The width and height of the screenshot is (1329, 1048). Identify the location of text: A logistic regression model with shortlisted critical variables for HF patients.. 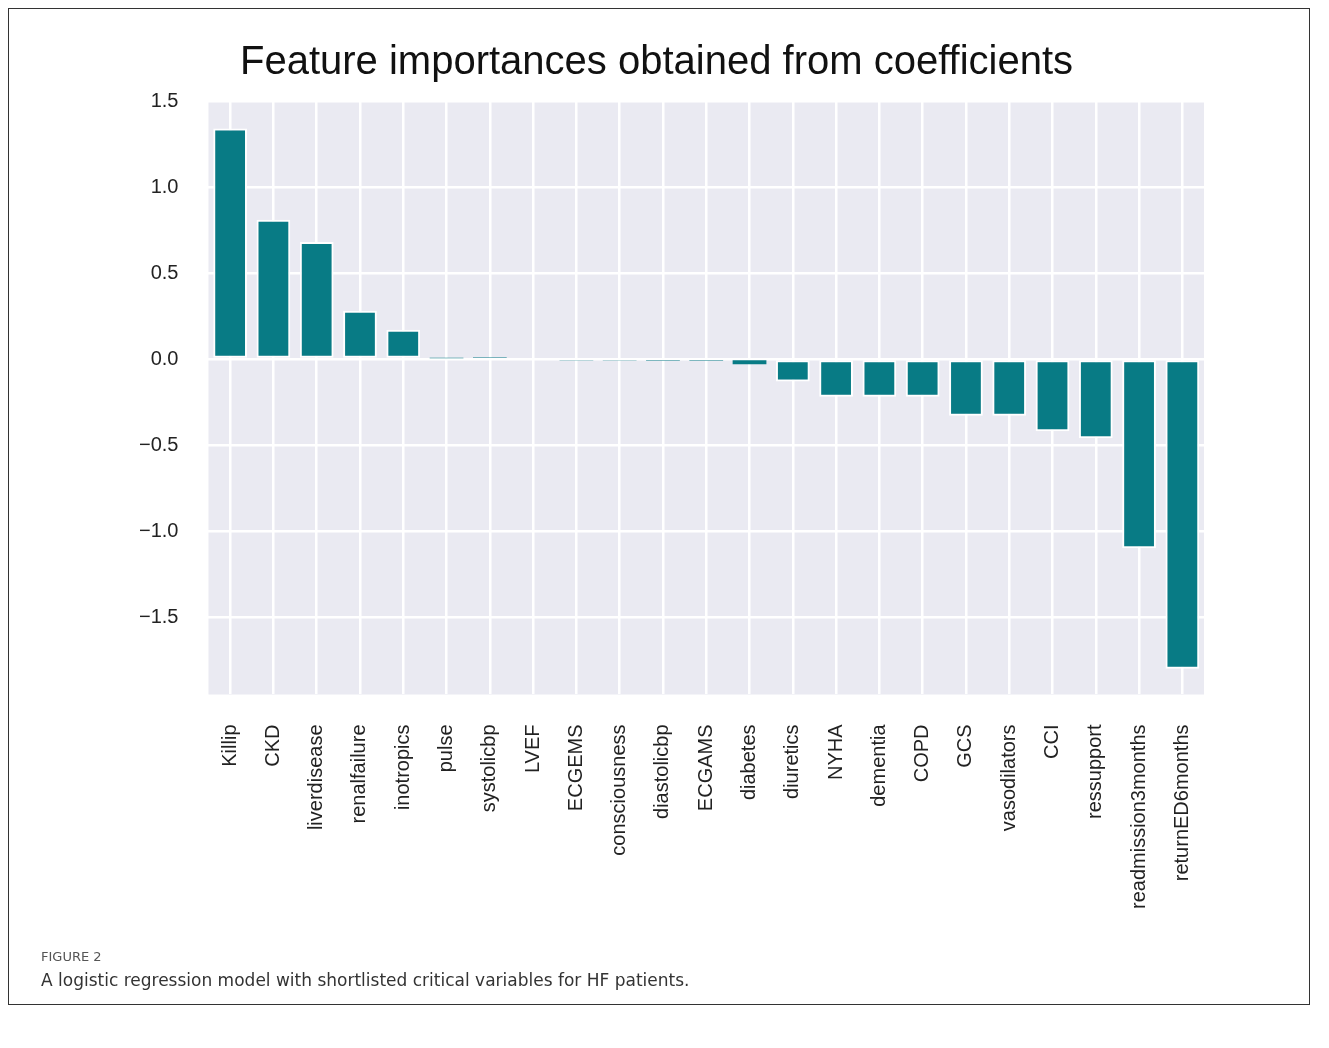
(366, 980).